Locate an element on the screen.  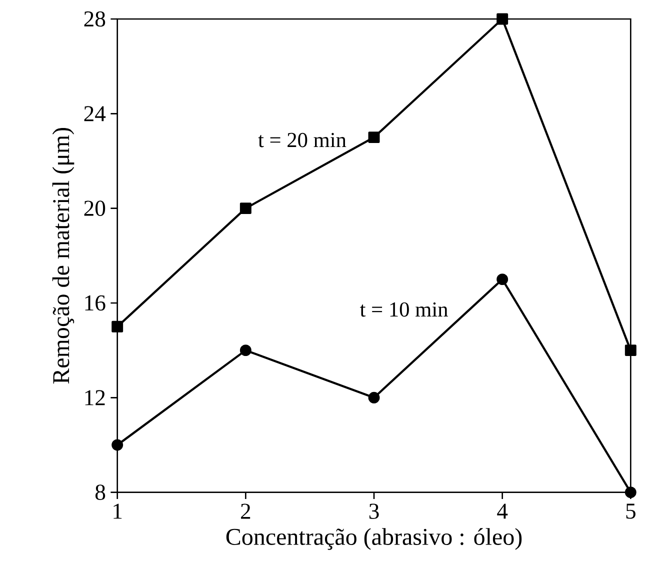
x-tick-label: 2 is located at coordinates (245, 511).